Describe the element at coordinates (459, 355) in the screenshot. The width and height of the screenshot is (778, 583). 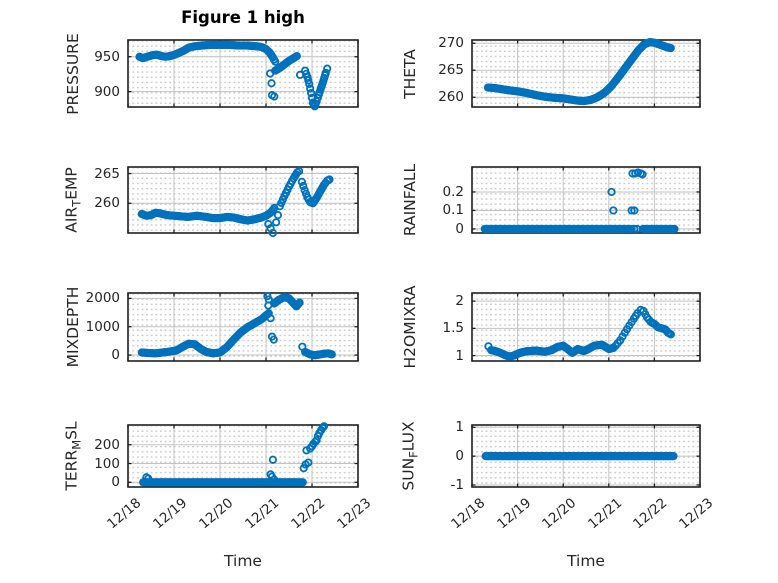
I see `h2omixra-ytick-label: 1` at that location.